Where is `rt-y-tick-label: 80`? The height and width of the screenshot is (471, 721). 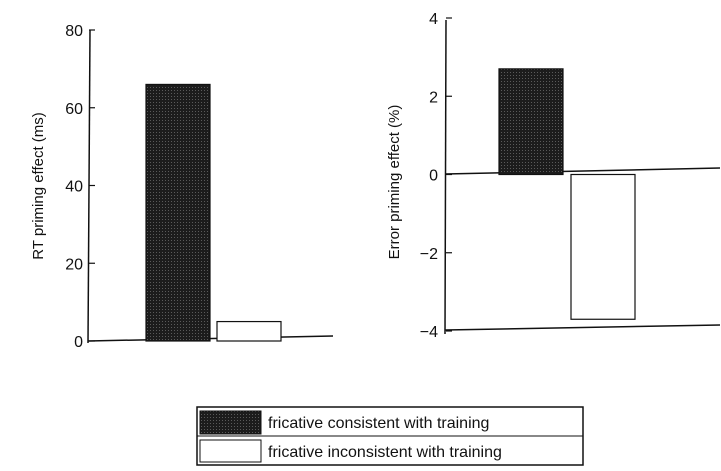 rt-y-tick-label: 80 is located at coordinates (74, 31).